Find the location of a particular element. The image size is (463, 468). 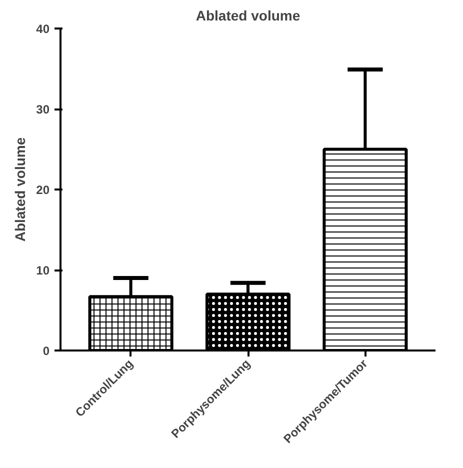

y-tick-label: 30 is located at coordinates (43, 109).